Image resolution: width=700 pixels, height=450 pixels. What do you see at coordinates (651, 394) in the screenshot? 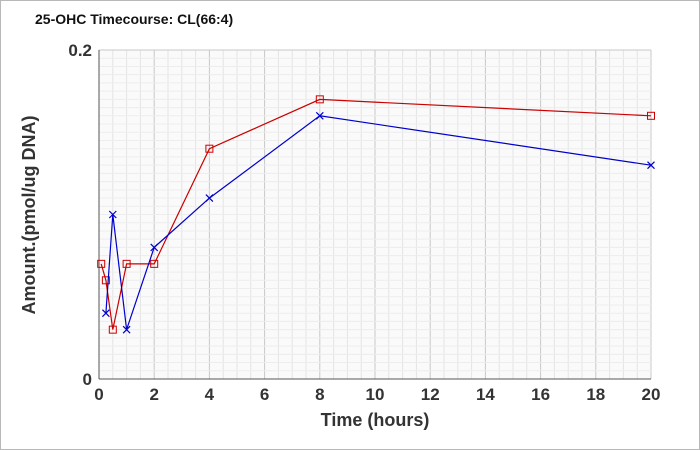
I see `x-tick-label: 20` at bounding box center [651, 394].